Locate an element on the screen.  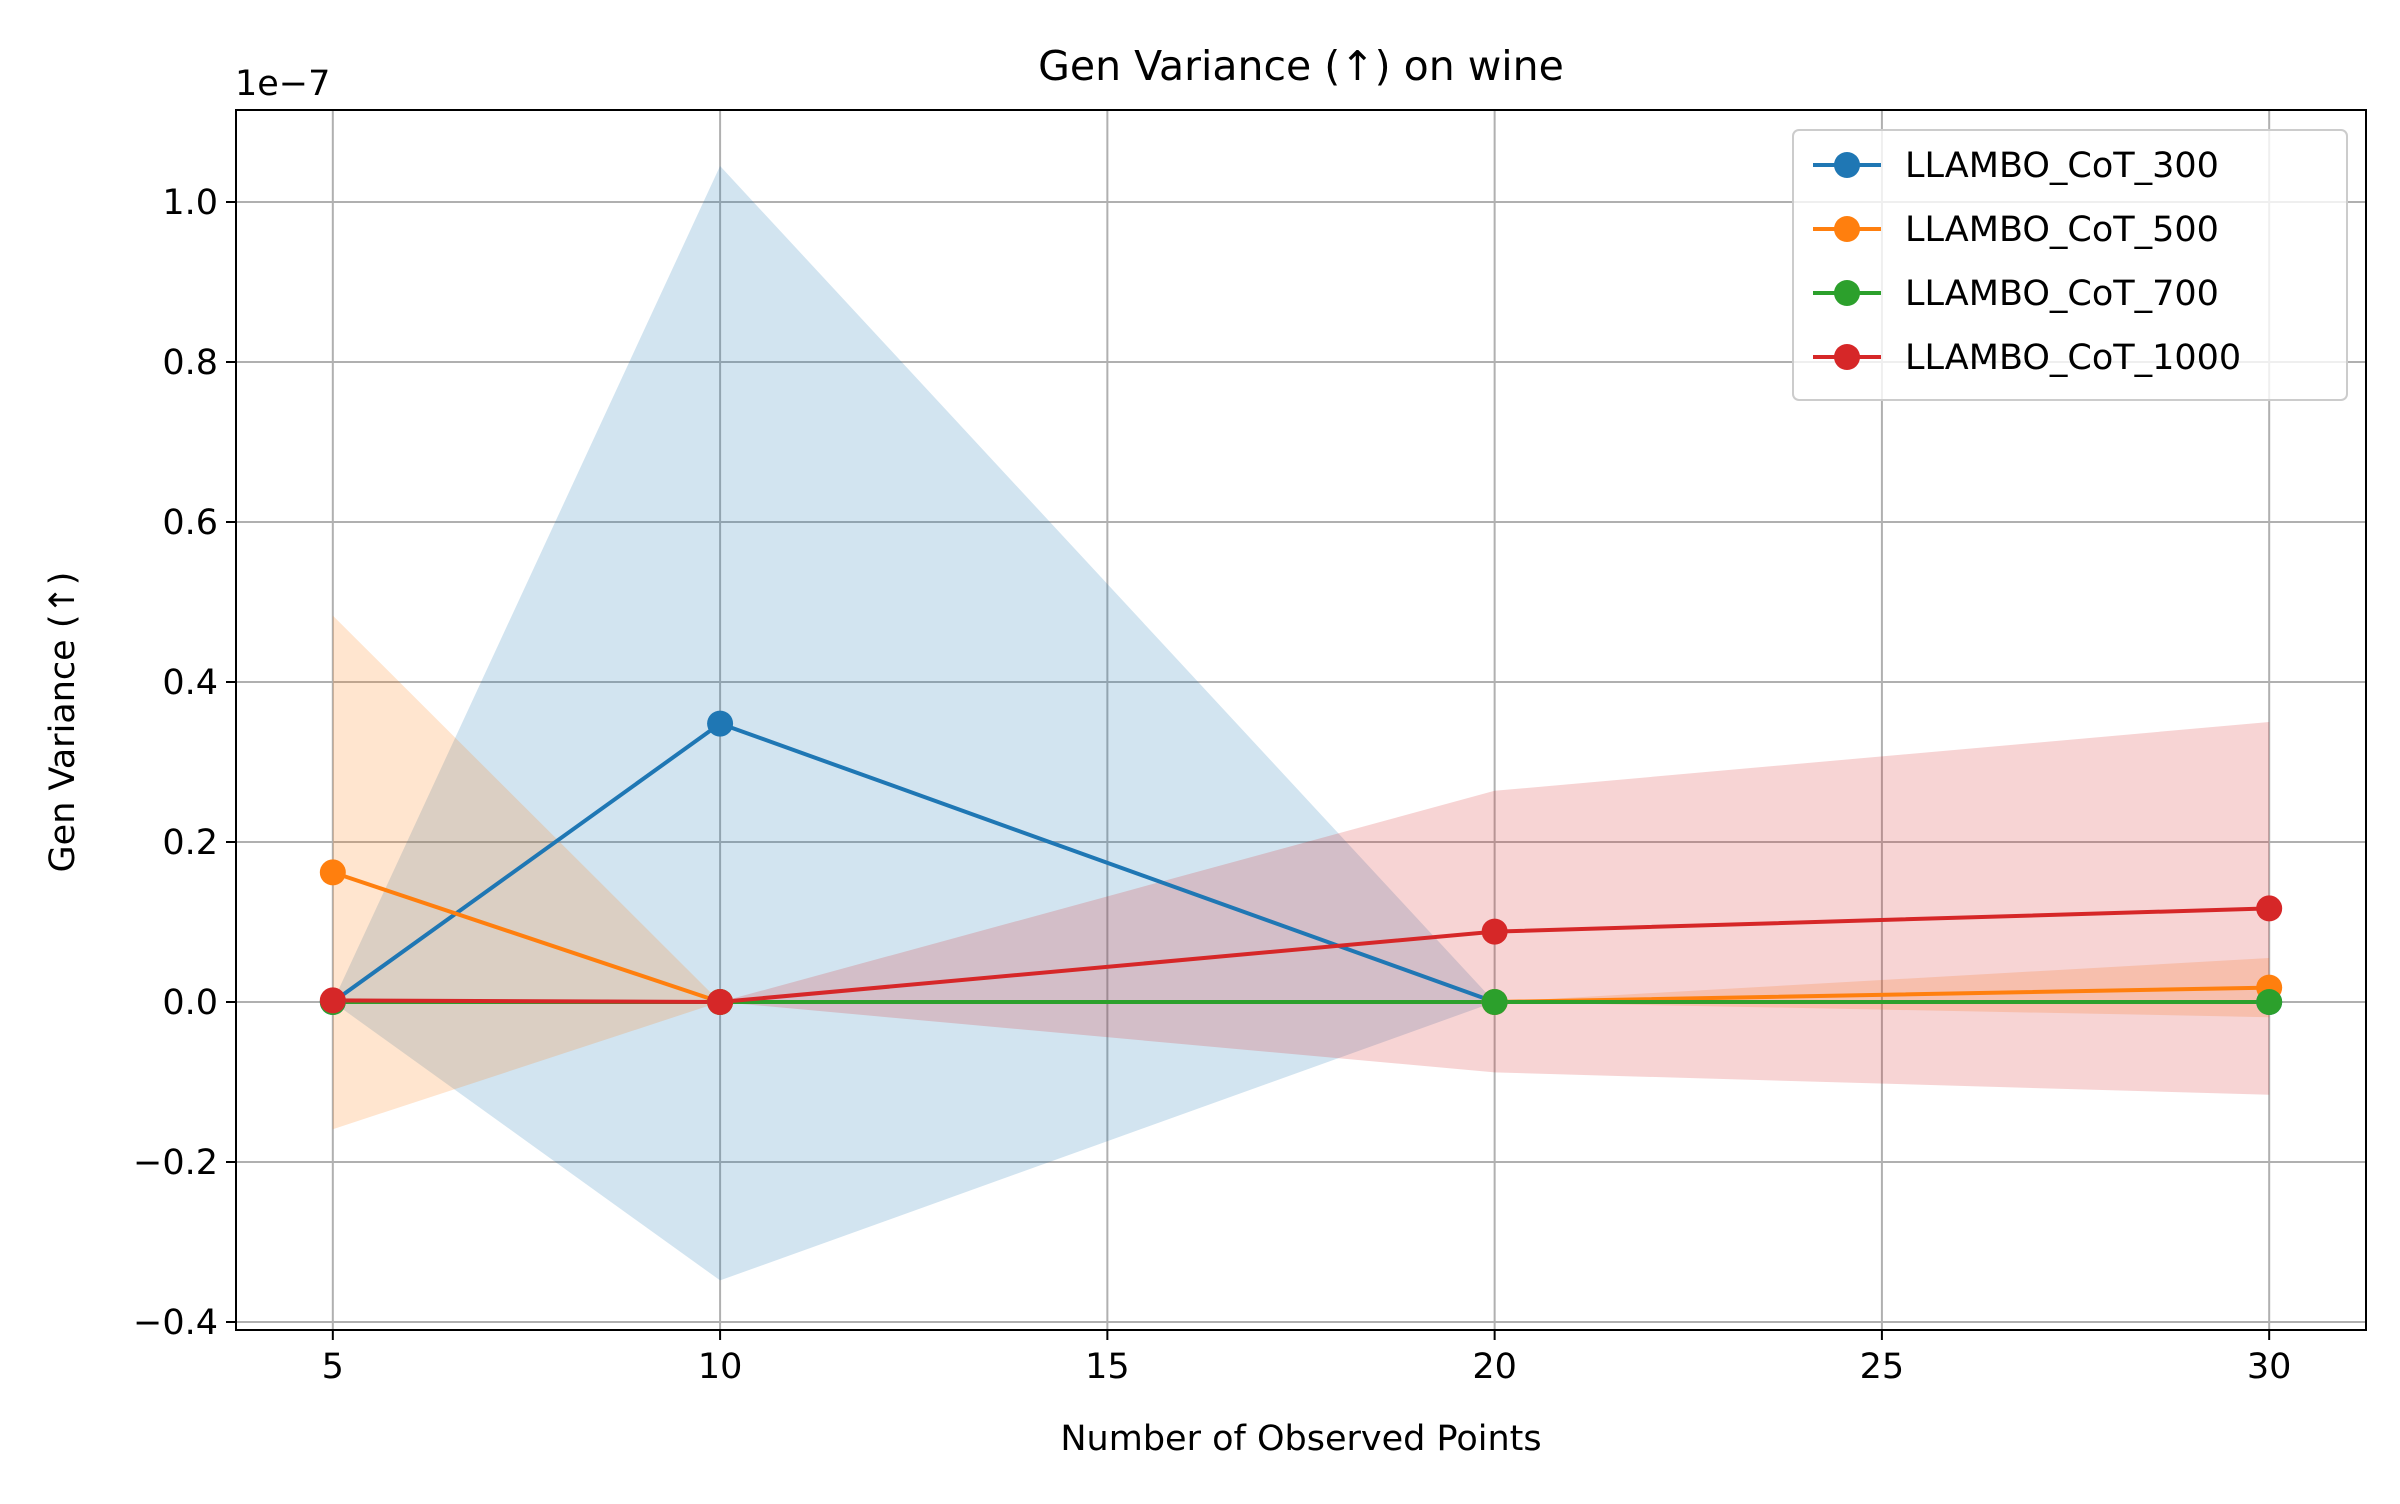
x-tick-label: 10 is located at coordinates (720, 1367).